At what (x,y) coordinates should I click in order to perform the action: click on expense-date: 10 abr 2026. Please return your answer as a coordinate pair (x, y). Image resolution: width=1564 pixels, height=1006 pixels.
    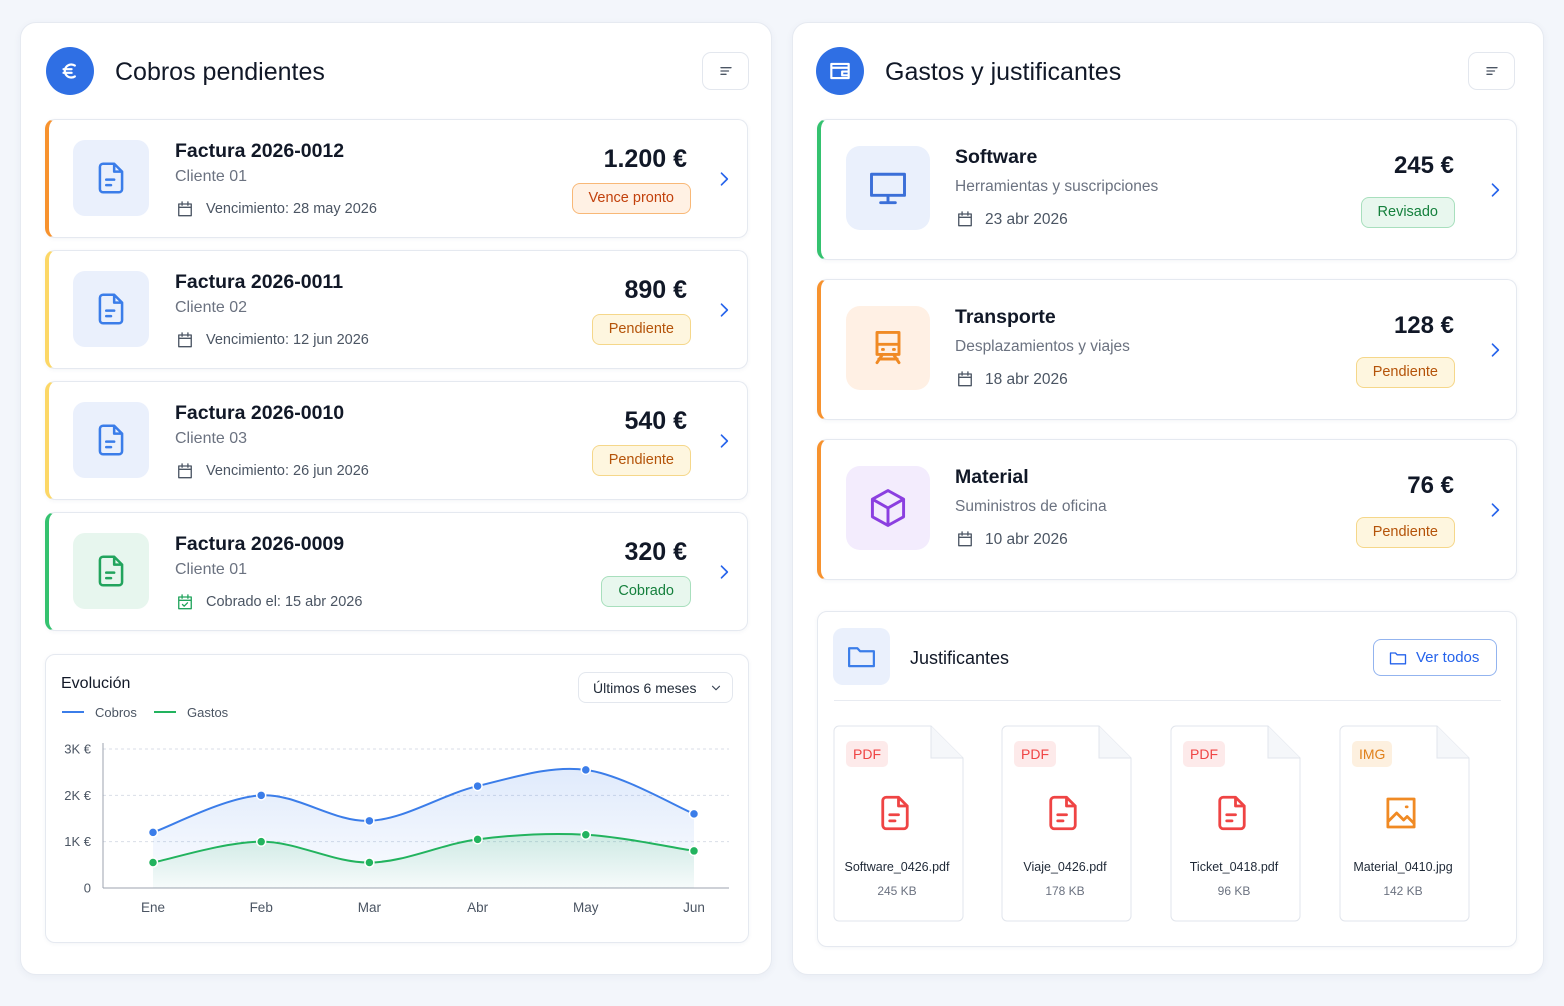
    Looking at the image, I should click on (1026, 539).